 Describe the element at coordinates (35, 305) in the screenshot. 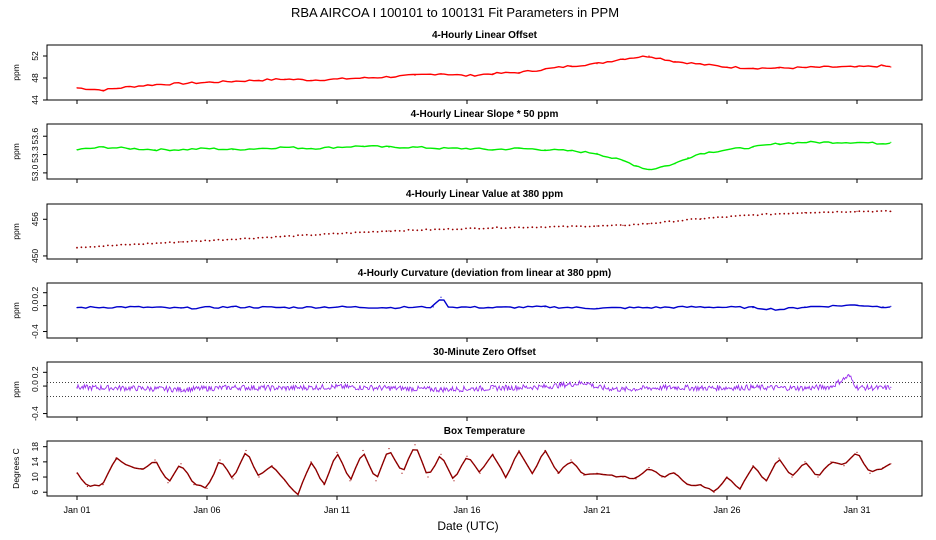

I see `y-tick-label: 0.0` at that location.